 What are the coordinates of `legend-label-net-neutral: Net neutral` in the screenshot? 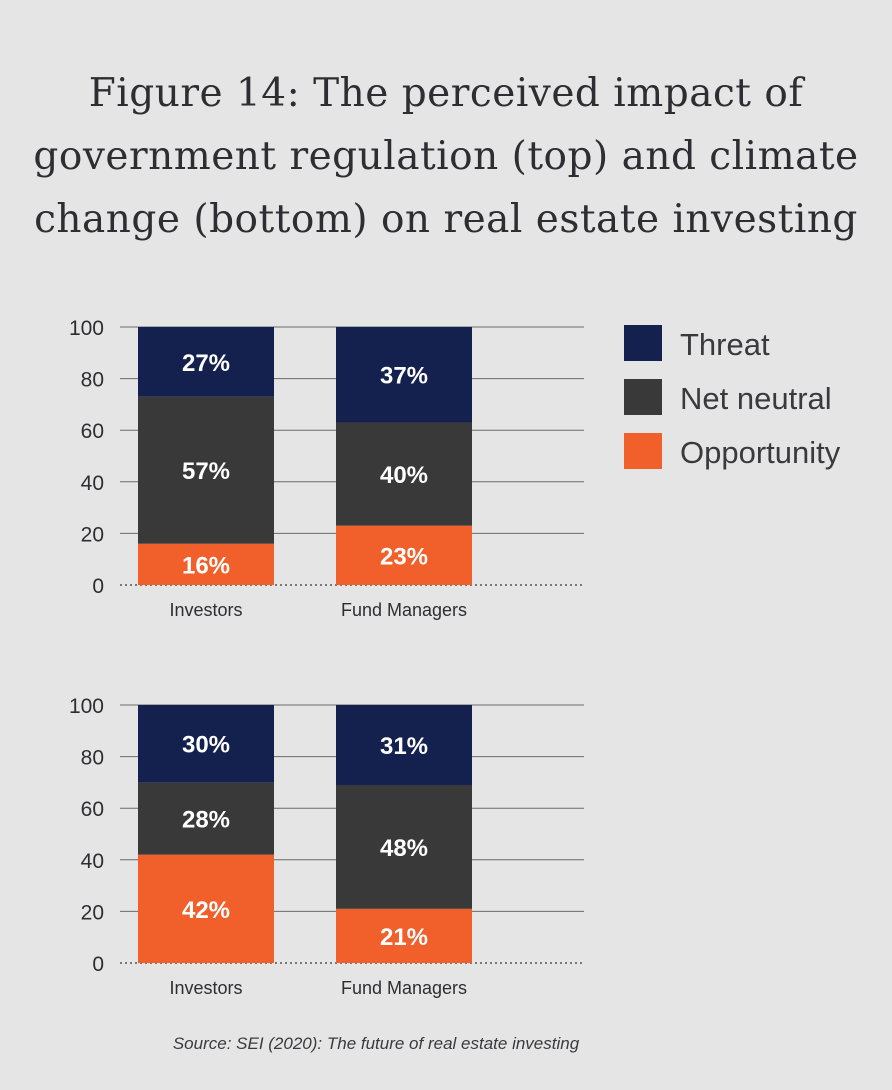 It's located at (756, 398).